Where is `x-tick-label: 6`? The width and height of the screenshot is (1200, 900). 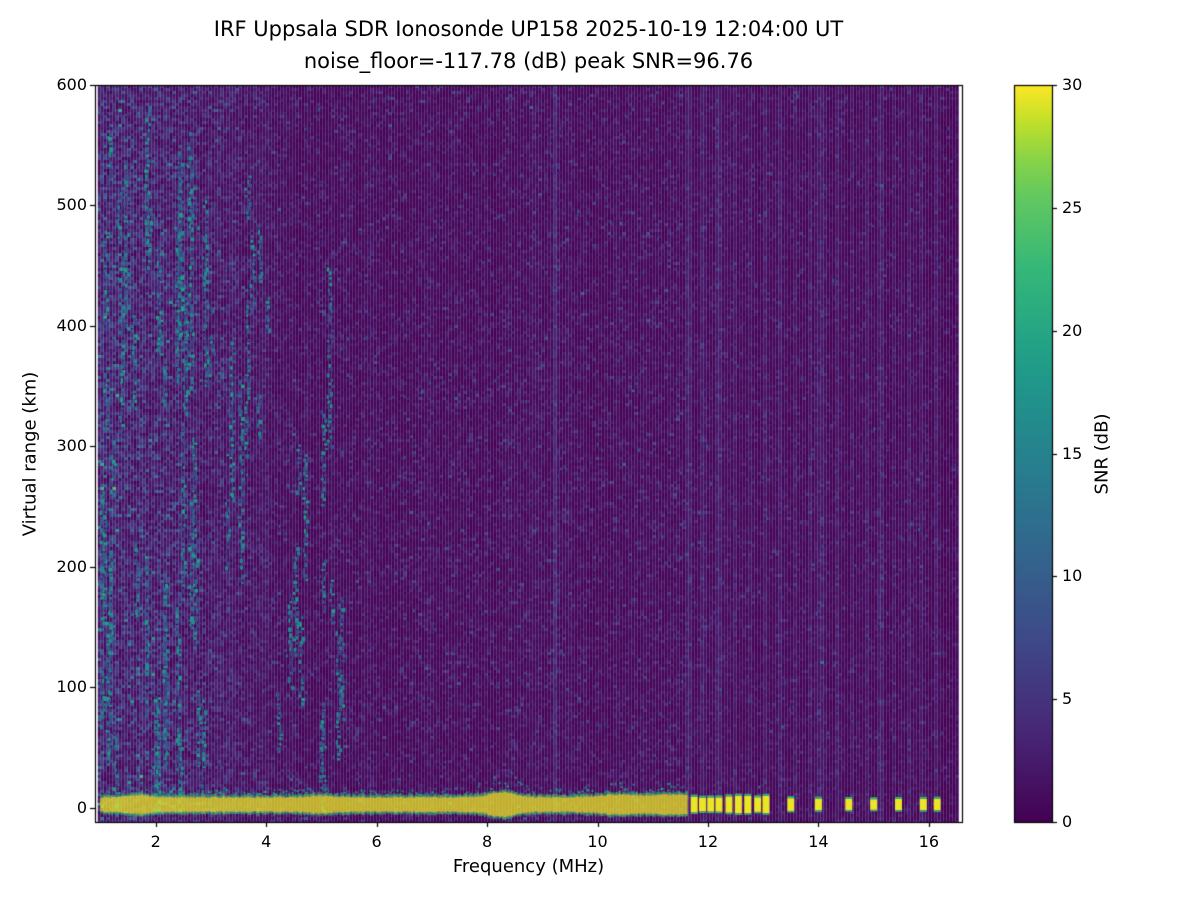
x-tick-label: 6 is located at coordinates (376, 841).